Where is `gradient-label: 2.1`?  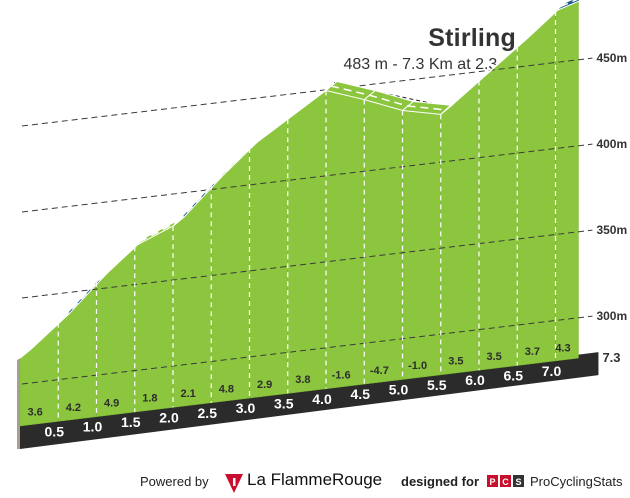 gradient-label: 2.1 is located at coordinates (187, 394).